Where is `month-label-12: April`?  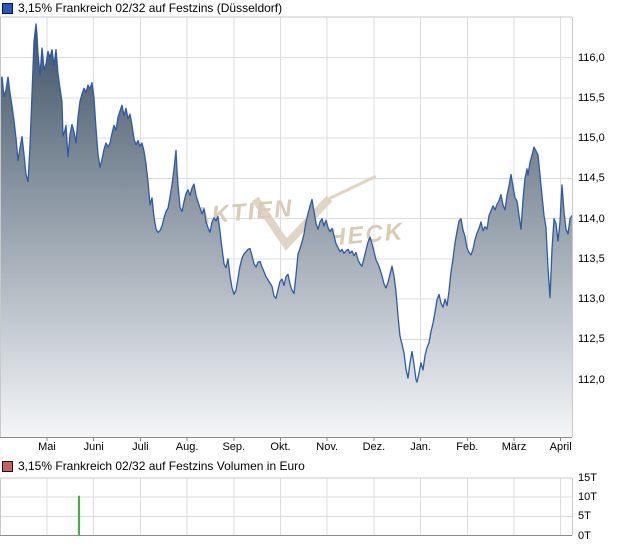 month-label-12: April is located at coordinates (560, 447).